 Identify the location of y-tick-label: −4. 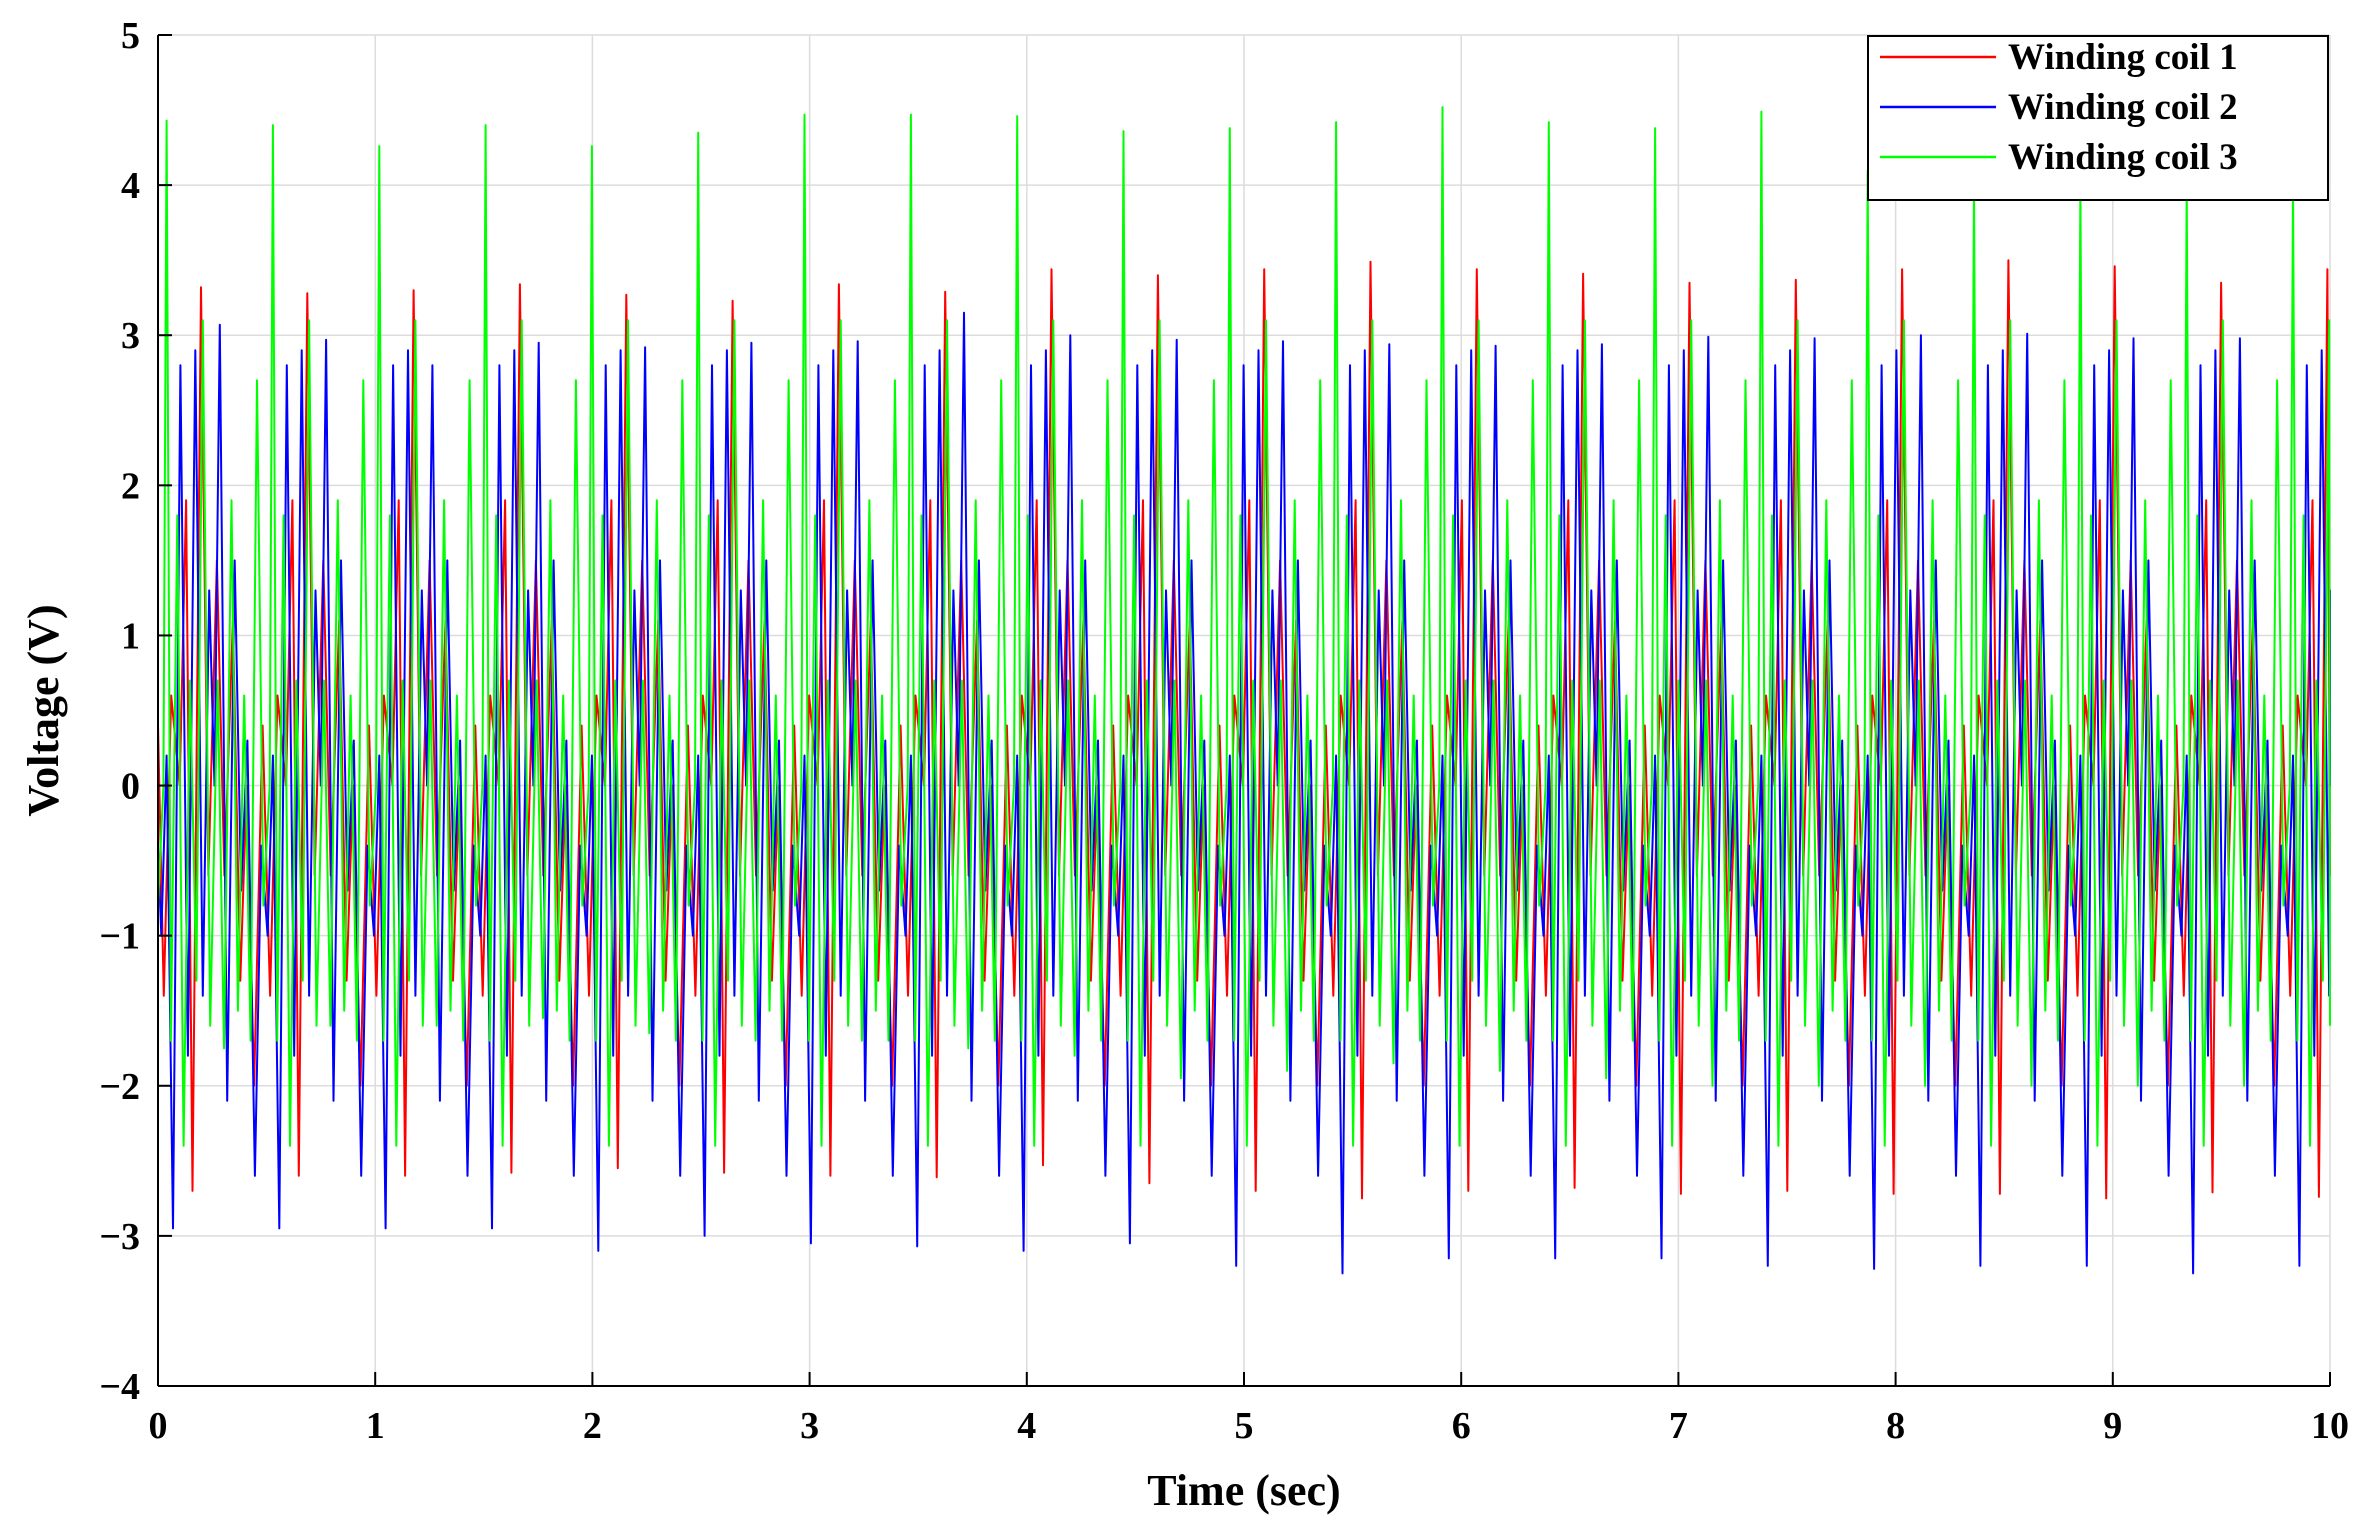
(119, 1387).